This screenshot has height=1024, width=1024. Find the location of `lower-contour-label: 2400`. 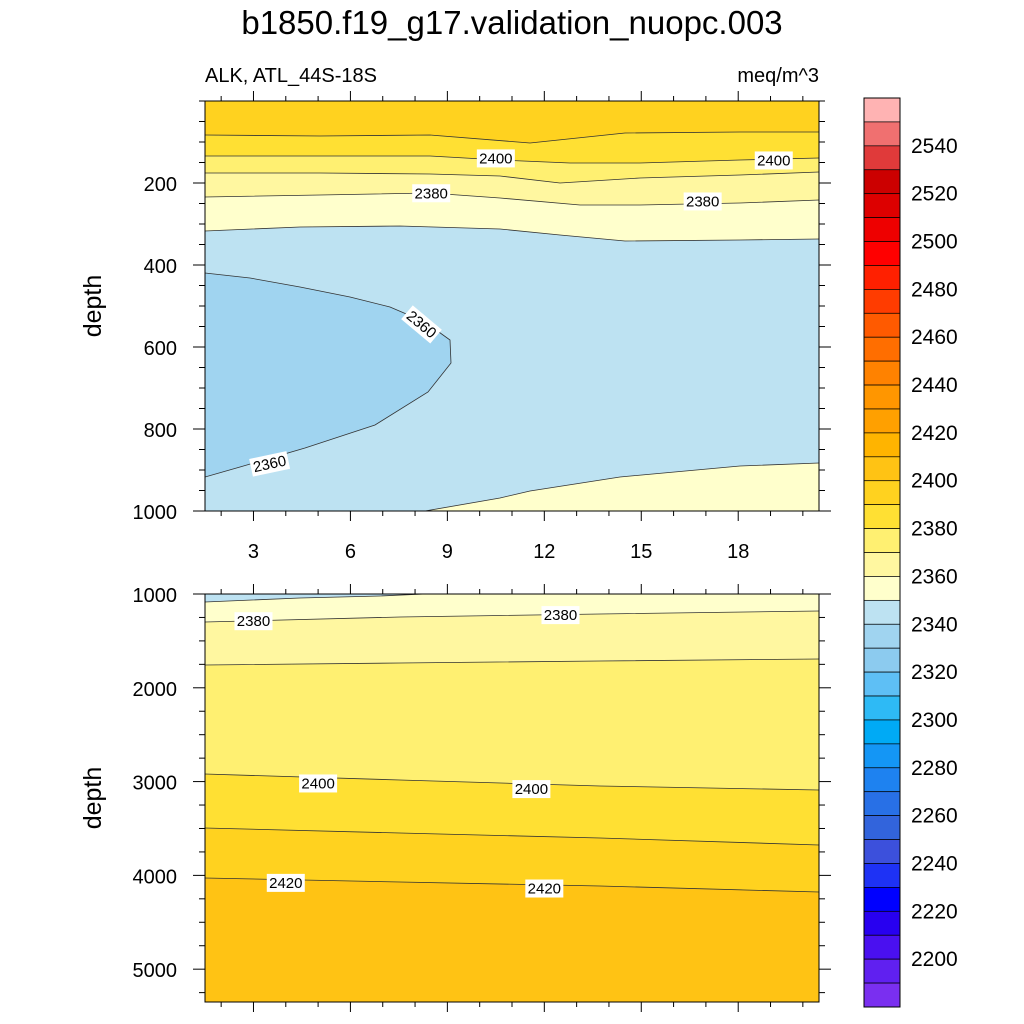

lower-contour-label: 2400 is located at coordinates (531, 789).